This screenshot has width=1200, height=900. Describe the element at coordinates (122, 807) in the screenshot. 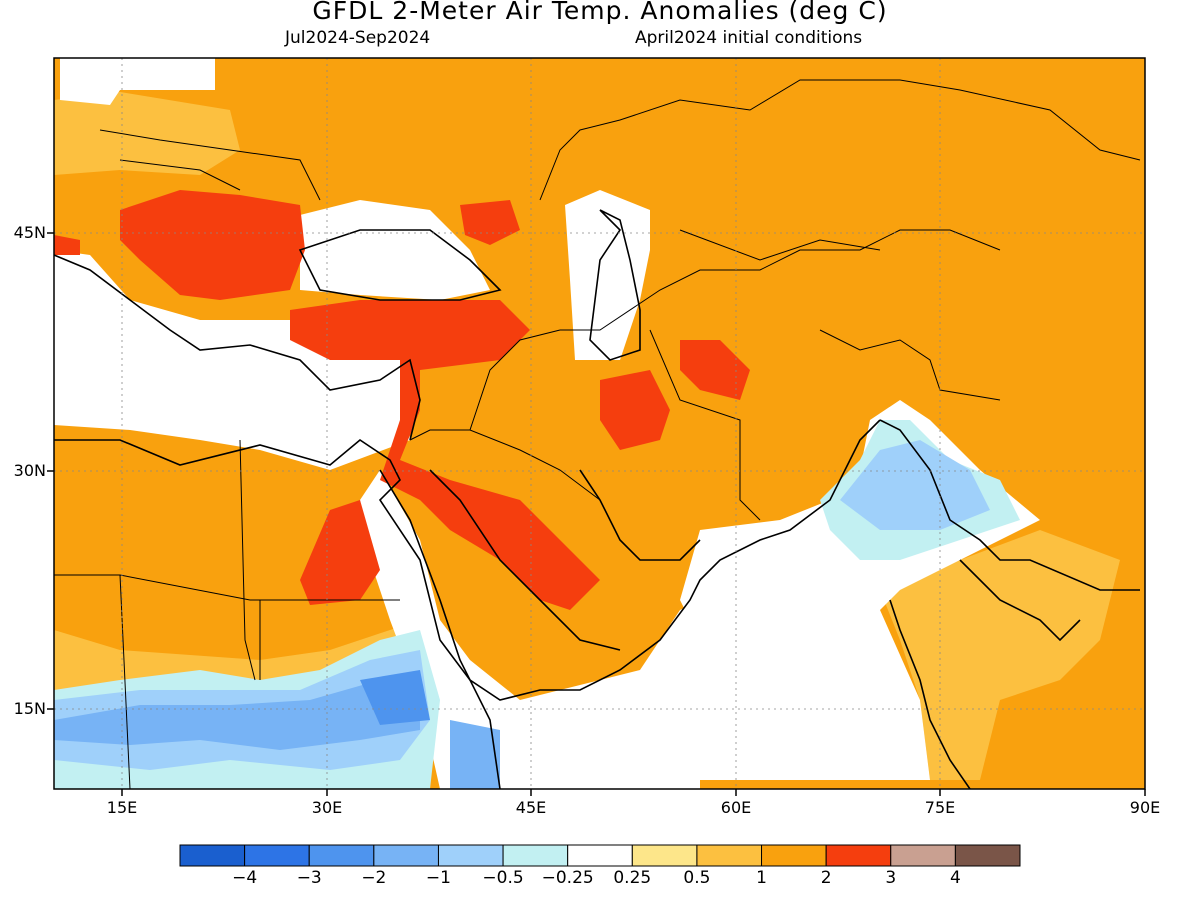

I see `lon-tick-15e: 15E` at that location.